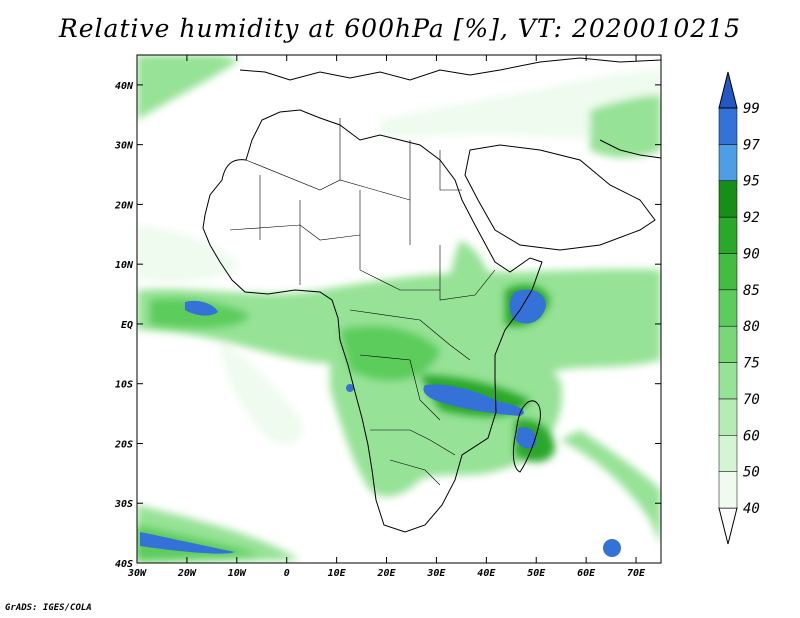  I want to click on lon-tick-label: 60E, so click(586, 573).